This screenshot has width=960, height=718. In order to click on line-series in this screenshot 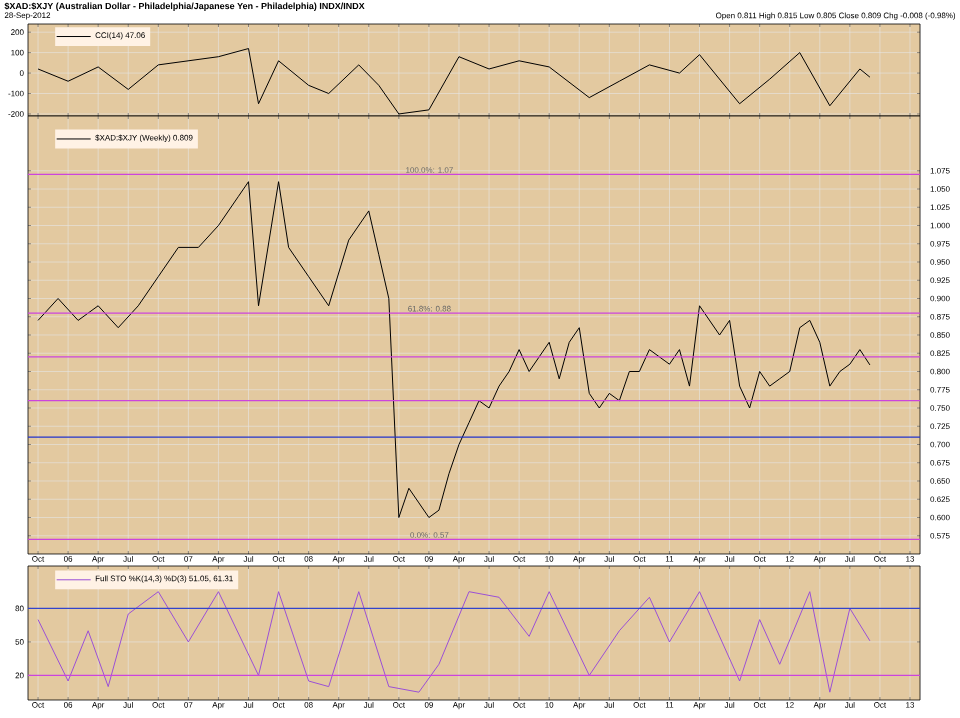, I will do `click(454, 642)`.